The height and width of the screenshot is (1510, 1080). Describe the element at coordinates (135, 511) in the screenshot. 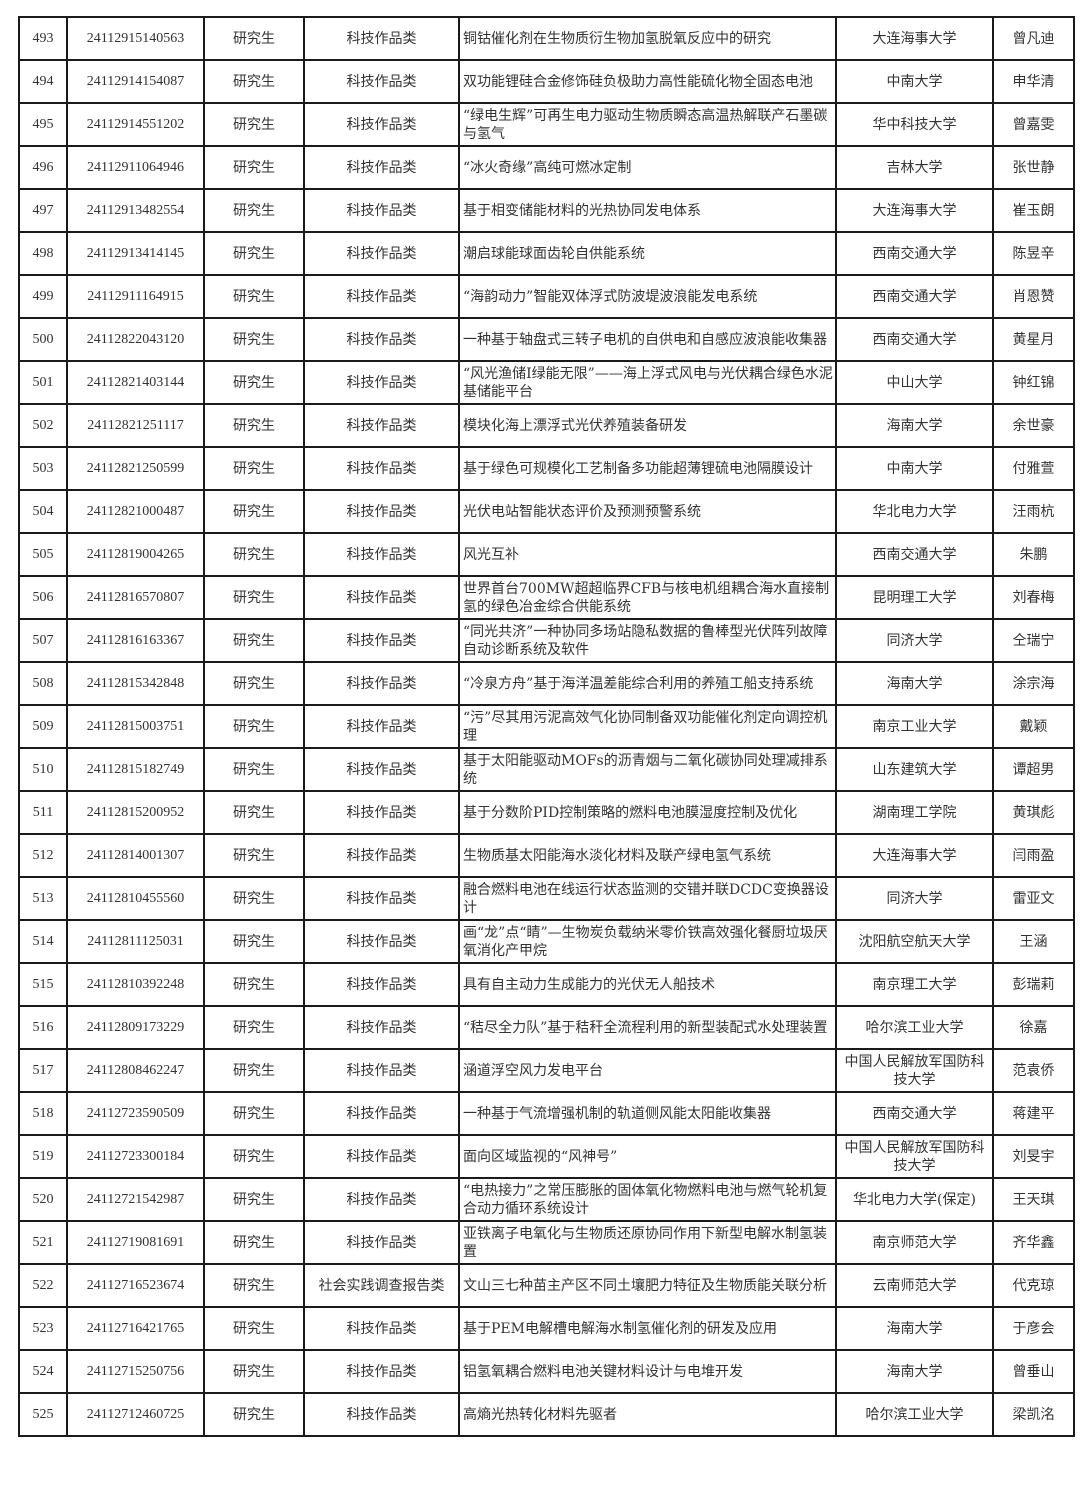

I see `project-id-cell: 24112821000487` at that location.